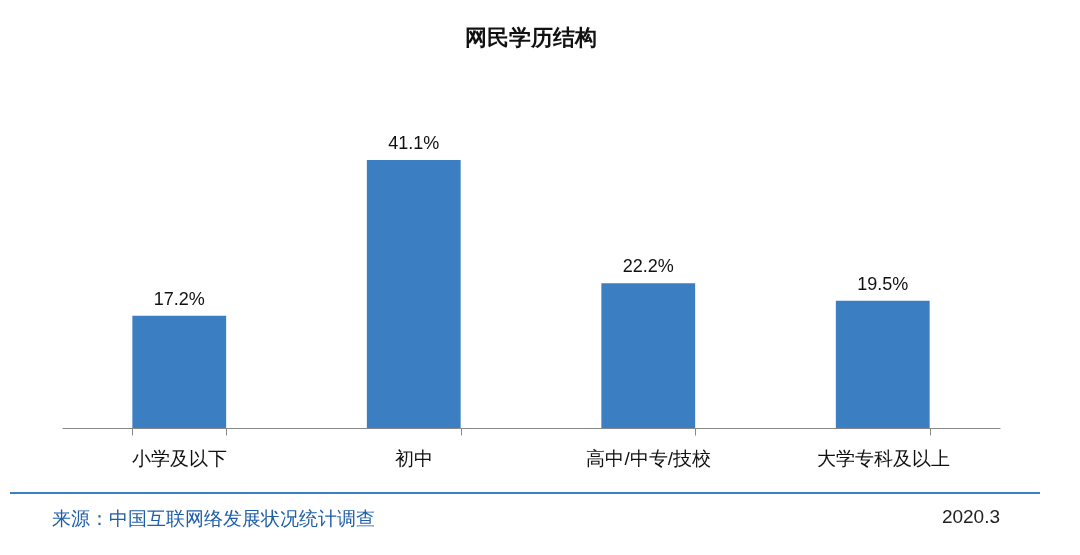 The width and height of the screenshot is (1080, 555). What do you see at coordinates (649, 458) in the screenshot?
I see `x-tick-label: 高中/中专/技校` at bounding box center [649, 458].